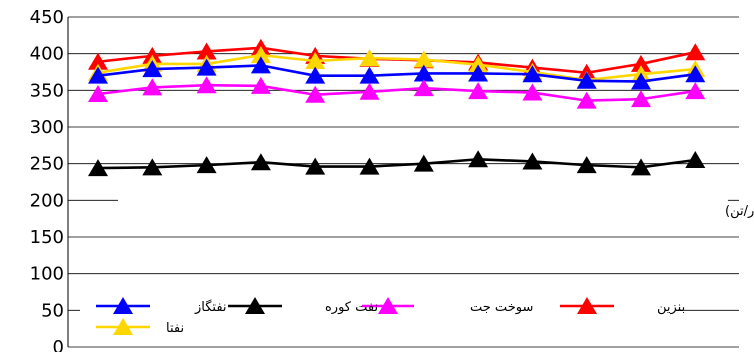  I want to click on legend-label: سوخت جت, so click(501, 307).